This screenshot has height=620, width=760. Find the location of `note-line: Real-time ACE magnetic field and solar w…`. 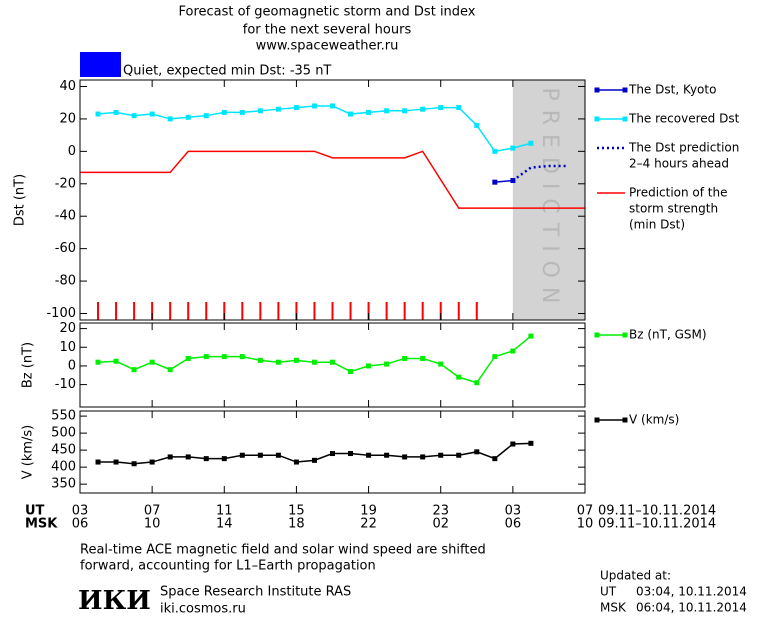

note-line: Real-time ACE magnetic field and solar w… is located at coordinates (283, 550).